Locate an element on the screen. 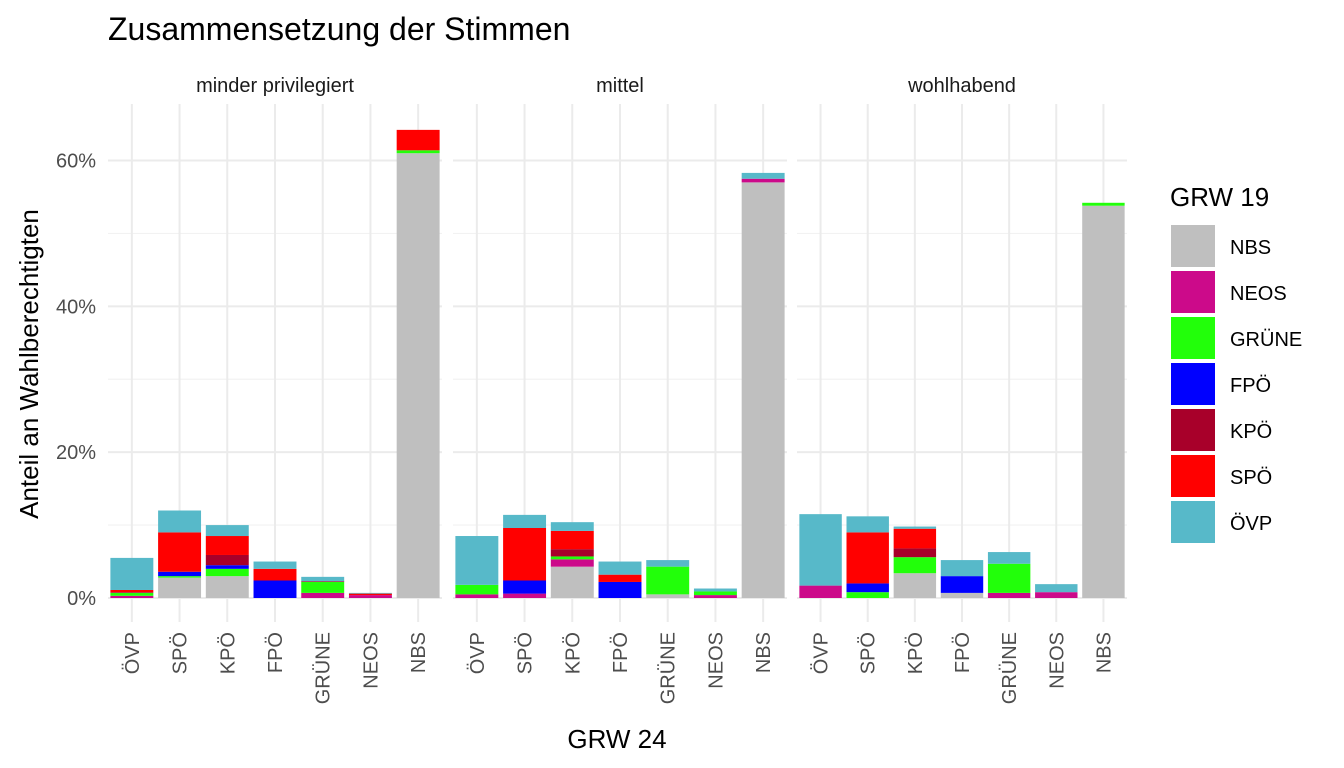 This screenshot has height=768, width=1344. bar-segment-neos-gruene is located at coordinates (715, 593).